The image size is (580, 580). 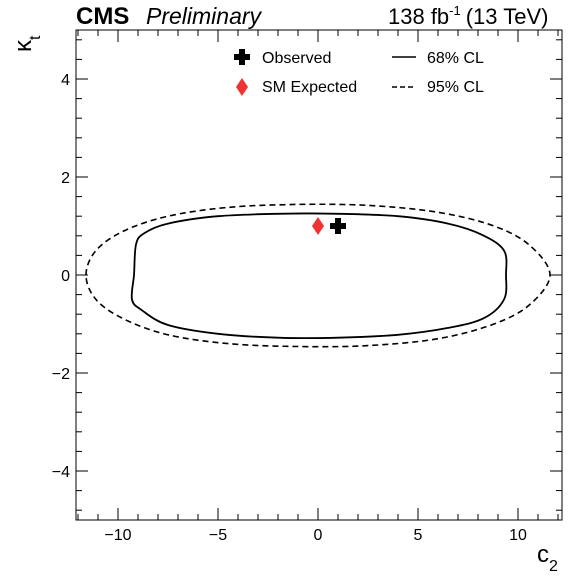 I want to click on experiment-label: CMS, so click(x=102, y=16).